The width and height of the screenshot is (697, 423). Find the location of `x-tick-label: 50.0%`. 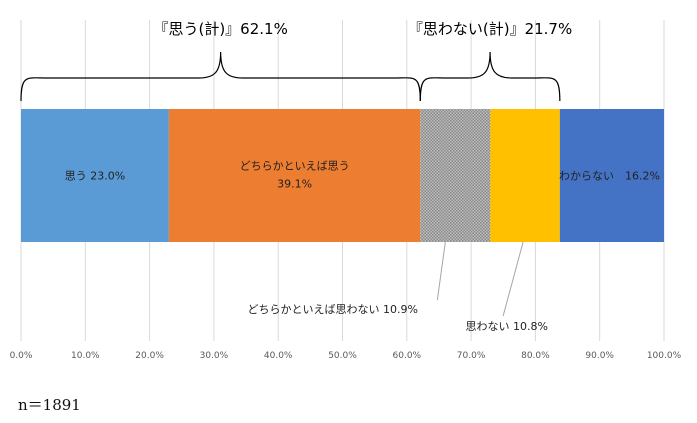

x-tick-label: 50.0% is located at coordinates (342, 356).